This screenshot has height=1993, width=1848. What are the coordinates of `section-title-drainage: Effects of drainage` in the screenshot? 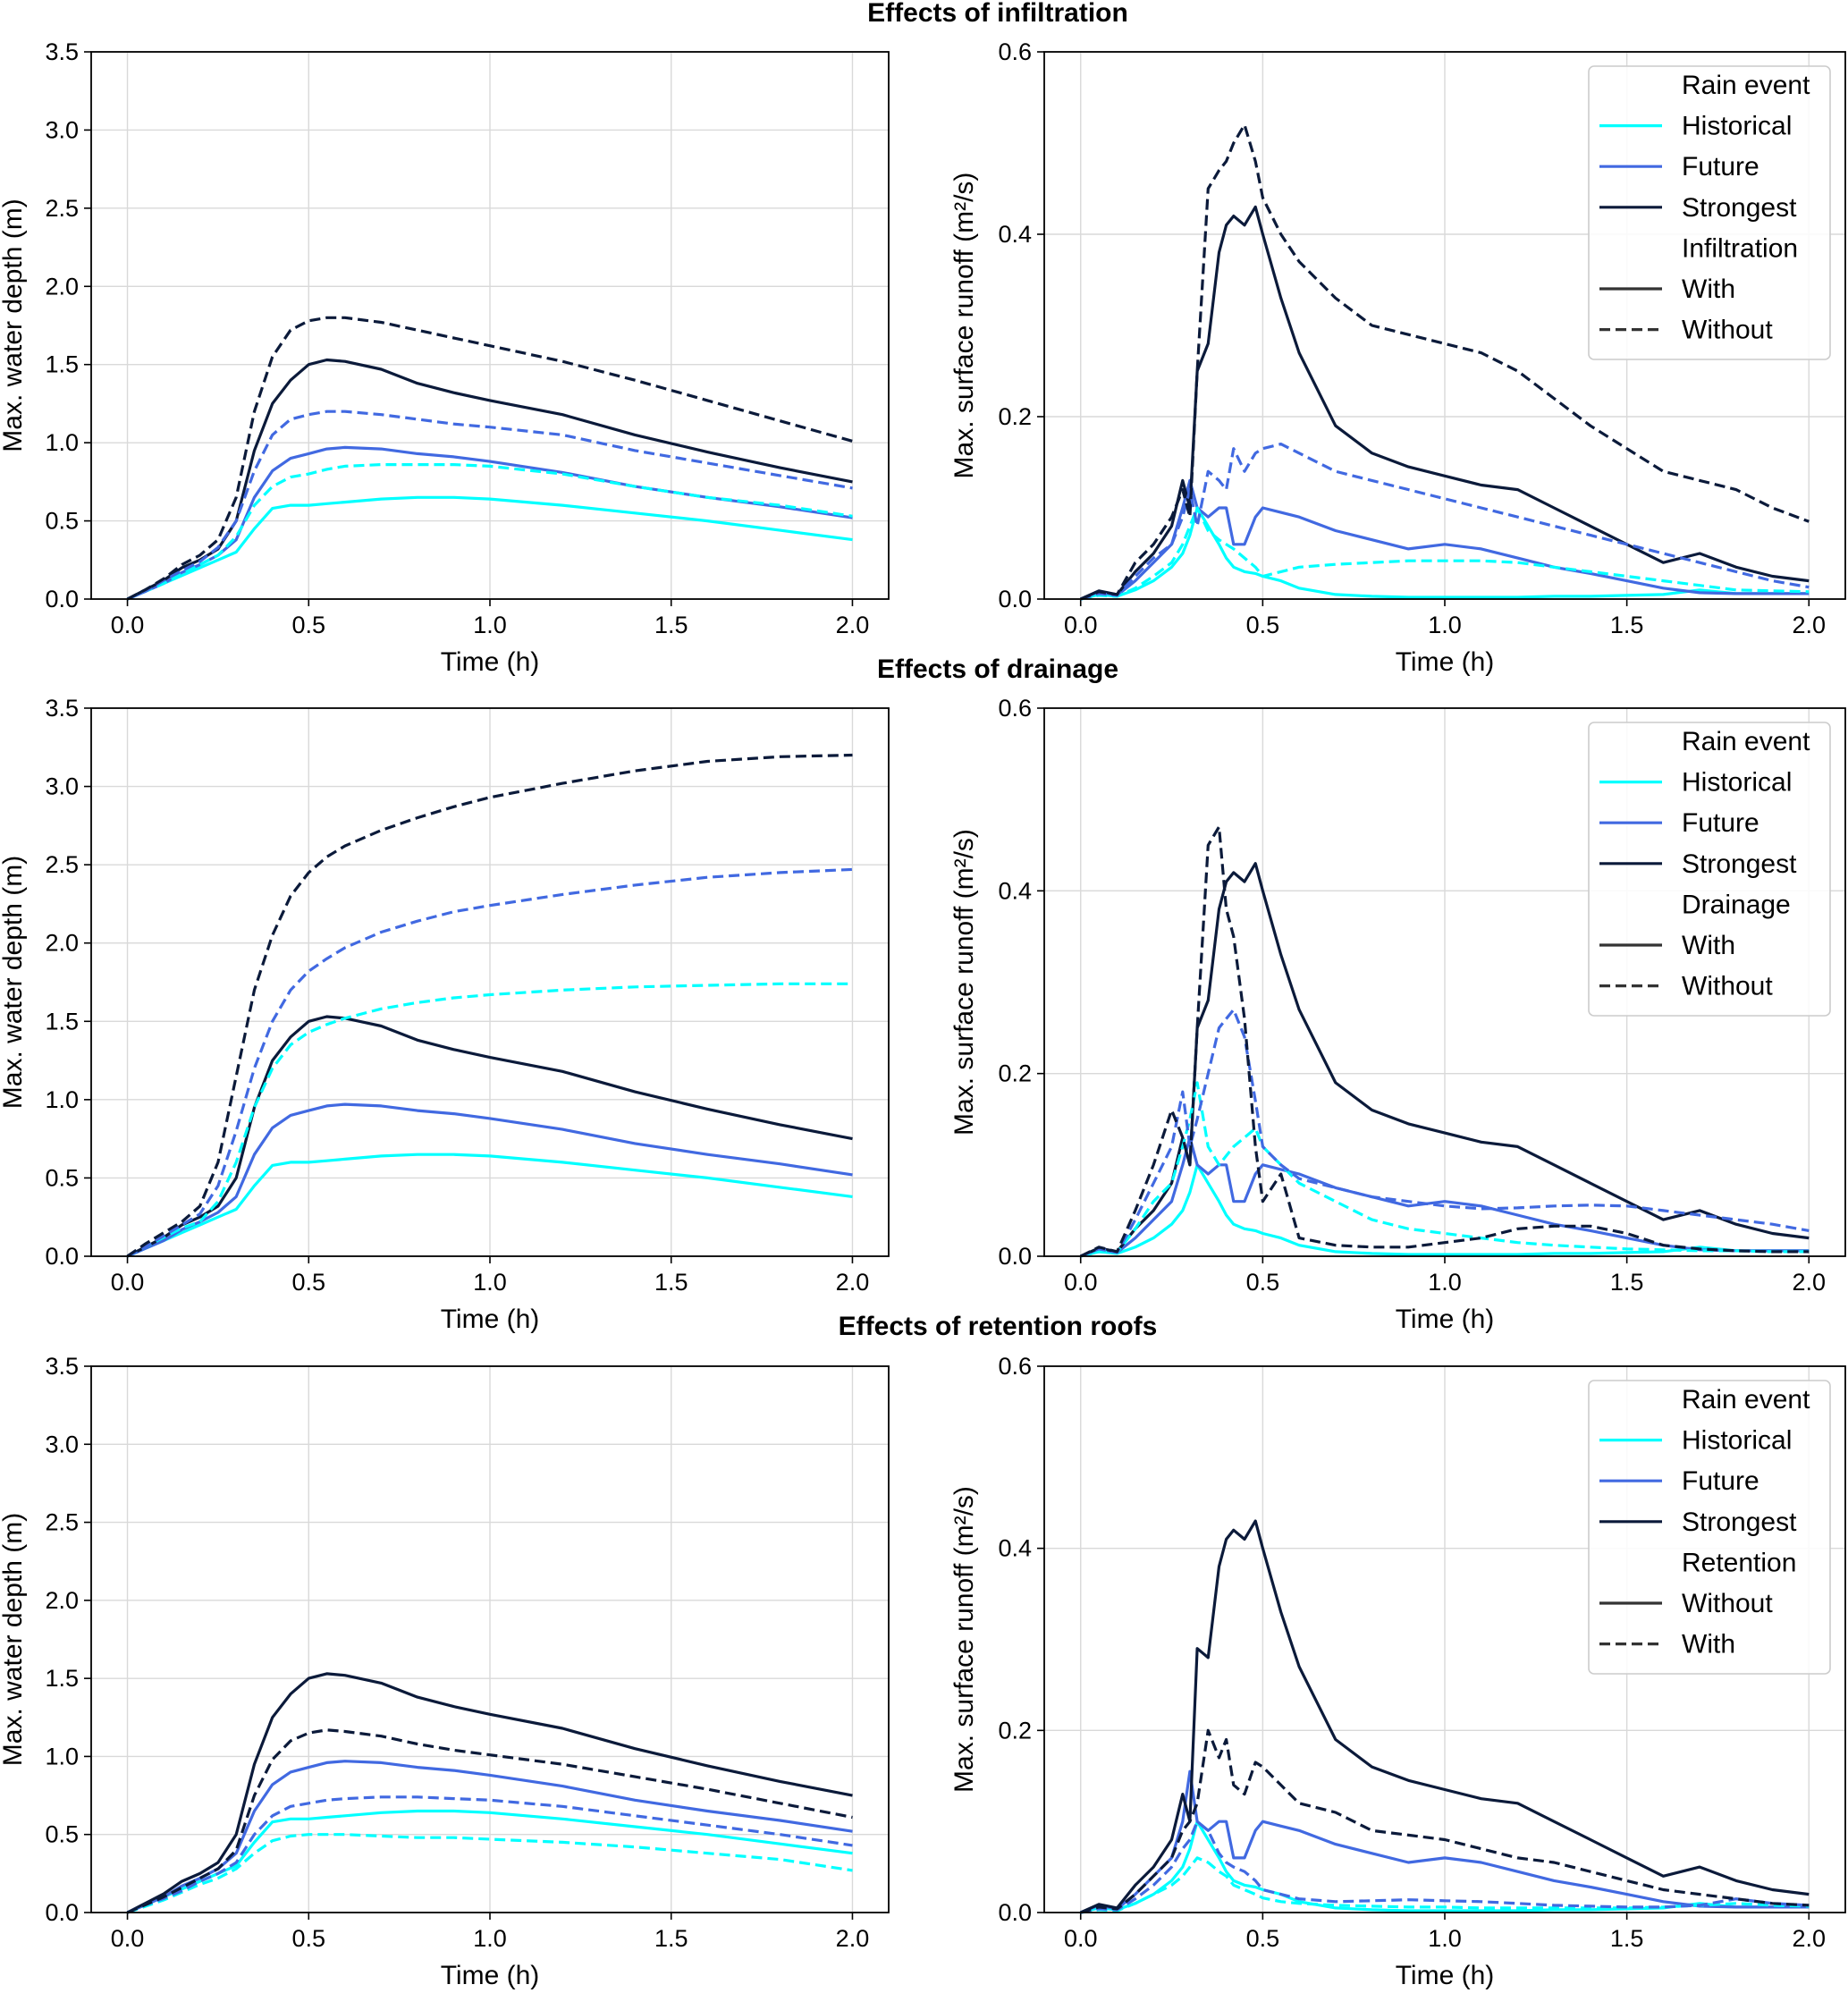 It's located at (997, 669).